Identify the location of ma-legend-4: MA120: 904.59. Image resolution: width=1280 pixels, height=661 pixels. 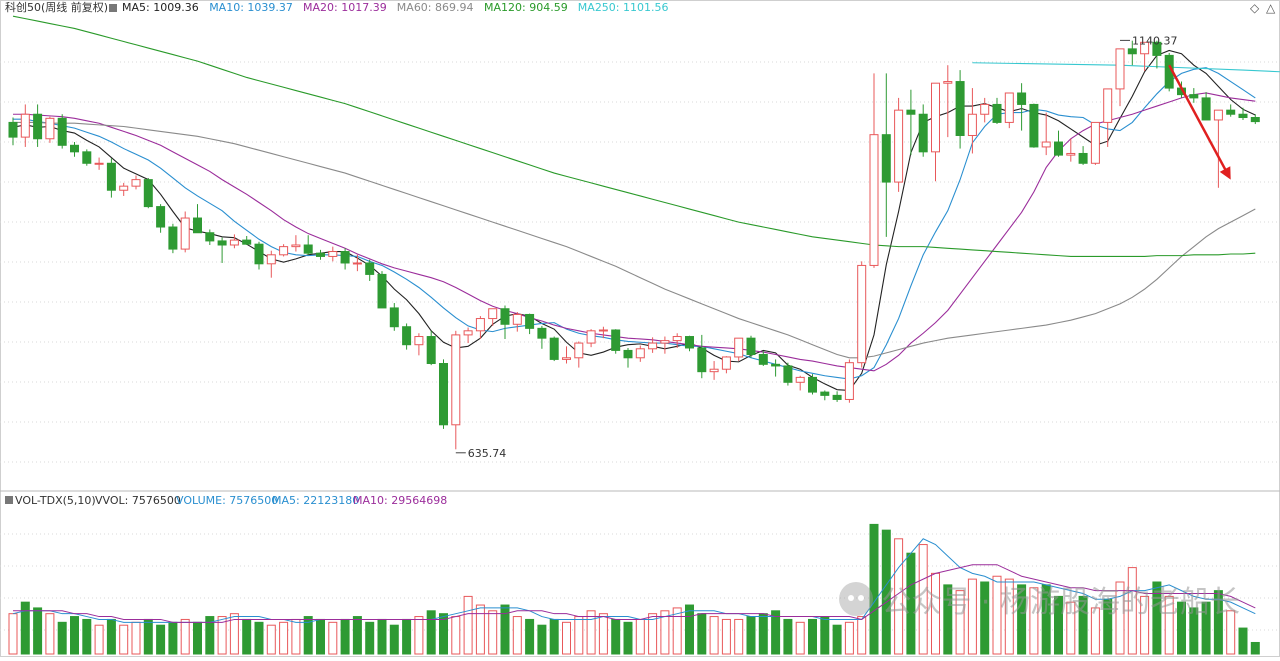
(526, 7).